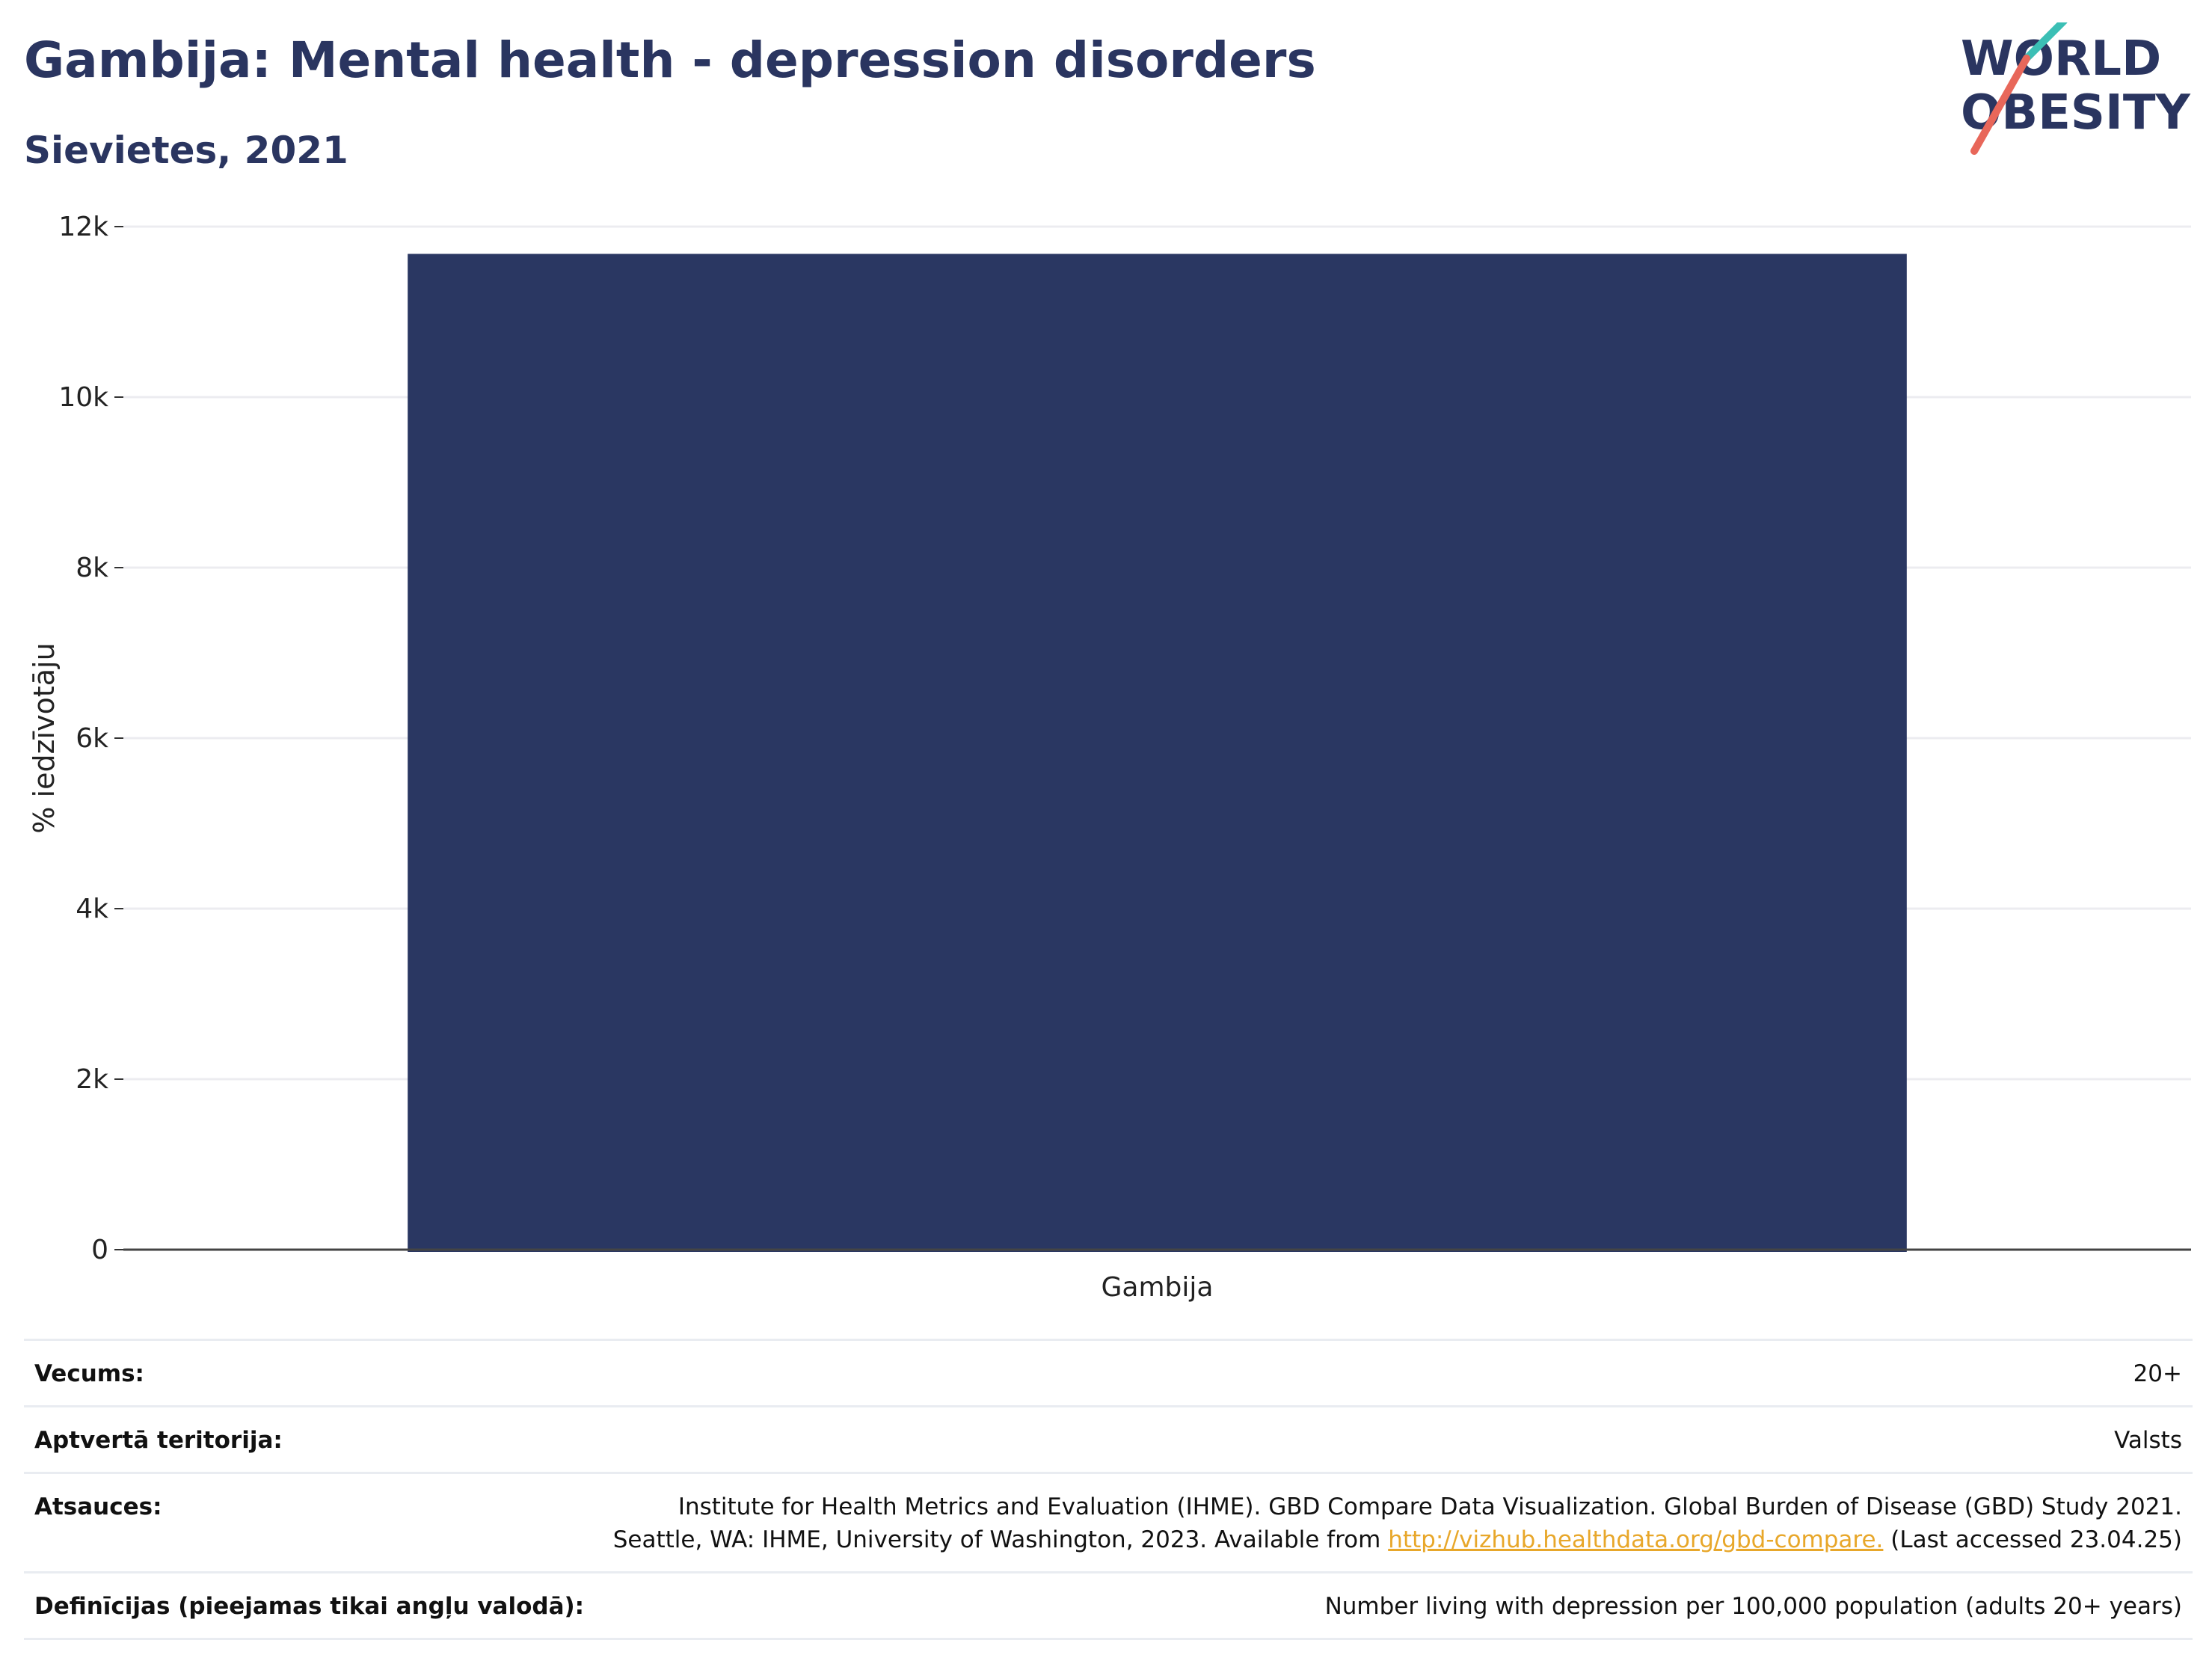 The width and height of the screenshot is (2212, 1655). Describe the element at coordinates (2075, 88) in the screenshot. I see `world-obesity-logo: WORLD OBESITY` at that location.